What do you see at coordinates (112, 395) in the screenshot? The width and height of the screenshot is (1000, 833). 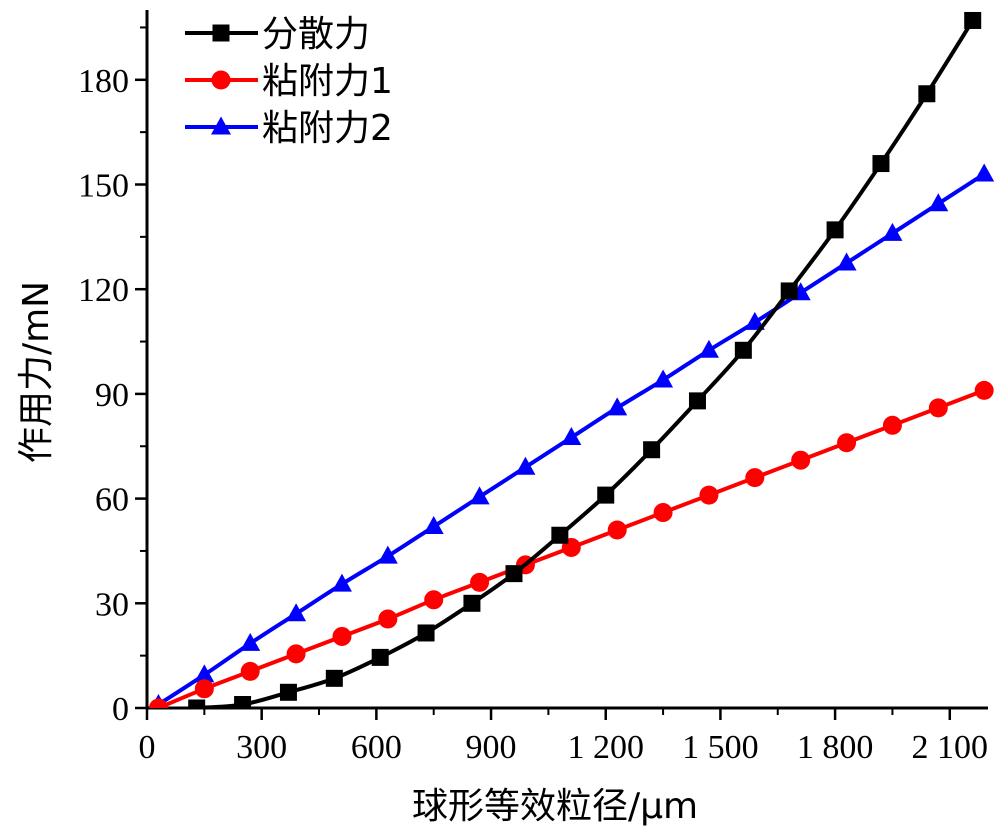 I see `y-tick-label: 90` at bounding box center [112, 395].